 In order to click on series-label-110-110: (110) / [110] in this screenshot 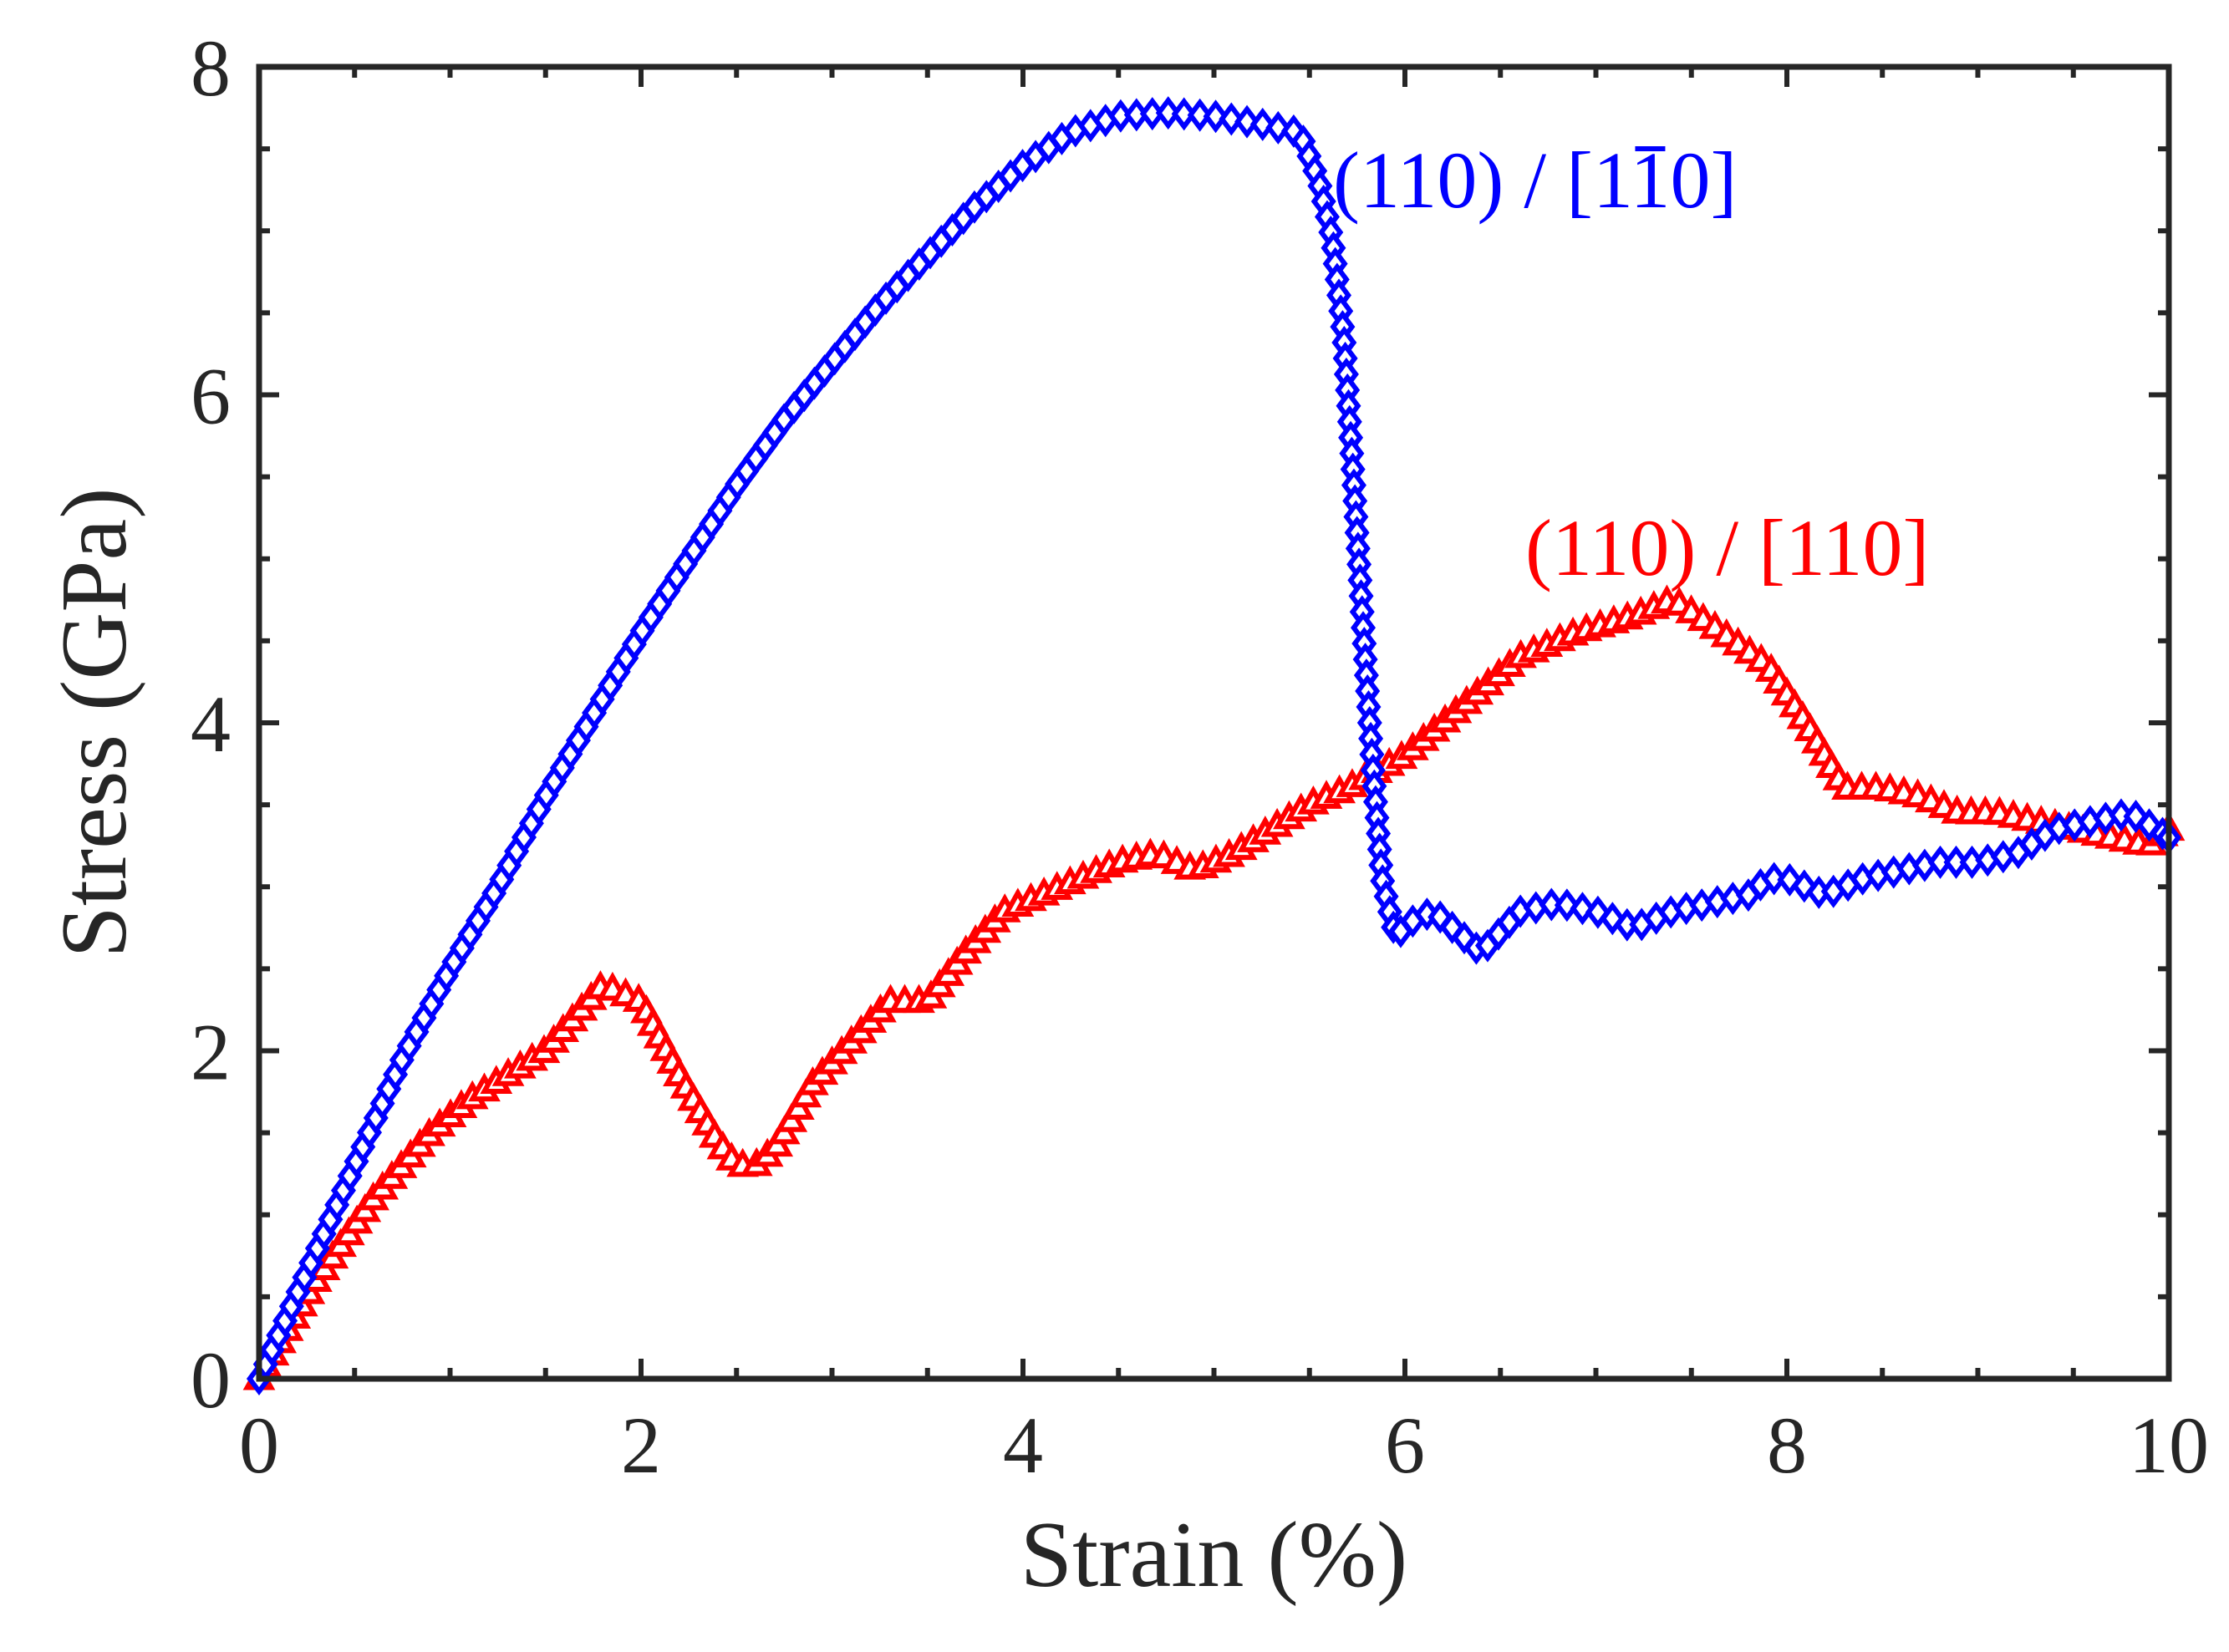, I will do `click(1727, 548)`.